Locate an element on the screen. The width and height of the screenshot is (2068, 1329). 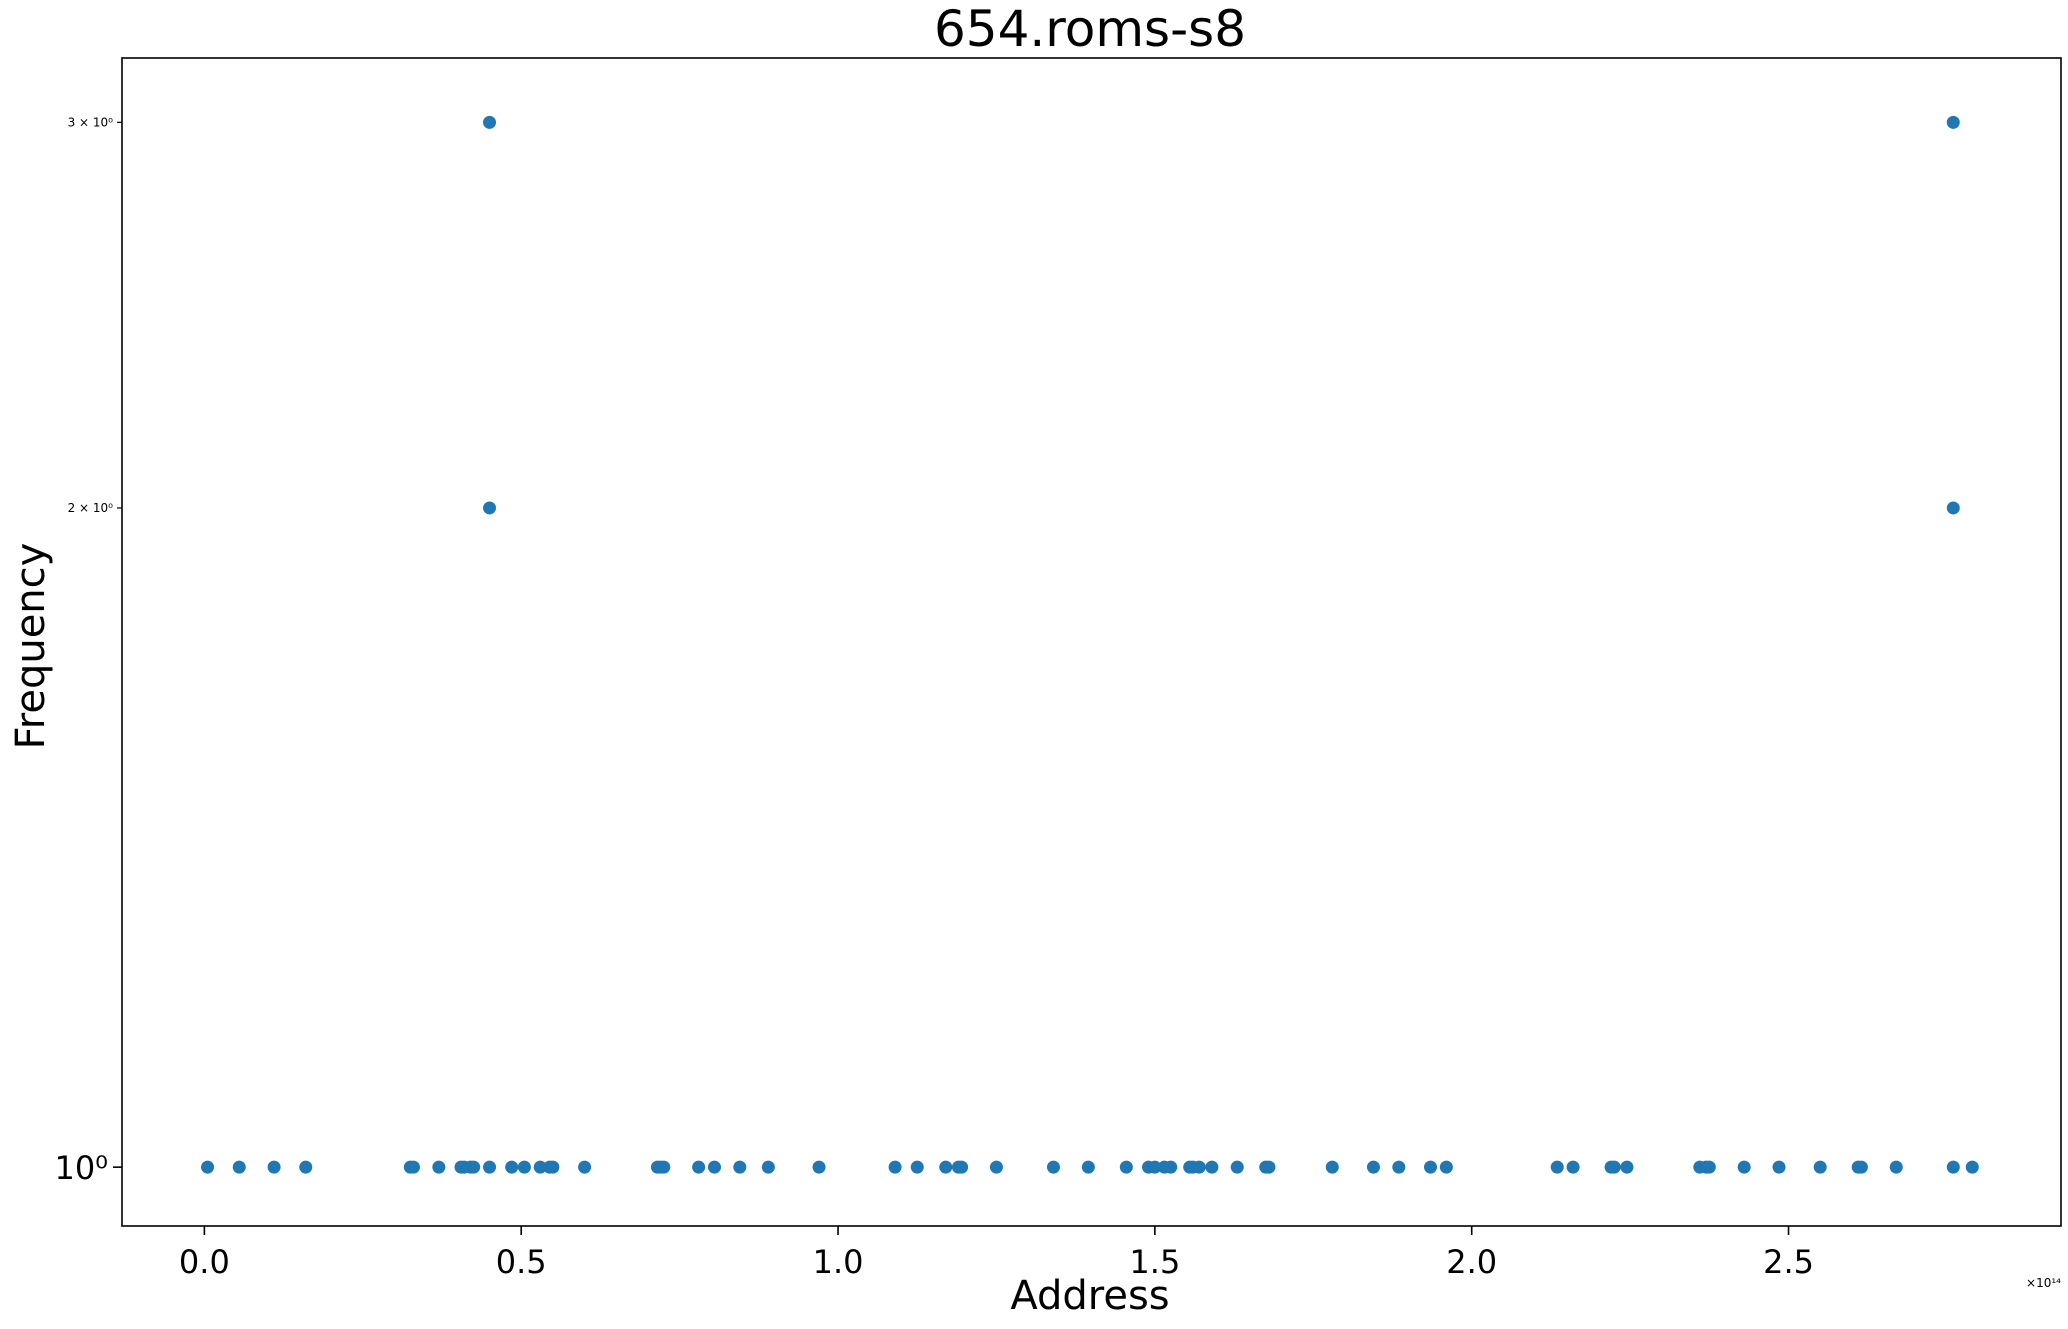
x-axis-label: Address is located at coordinates (1089, 1296).